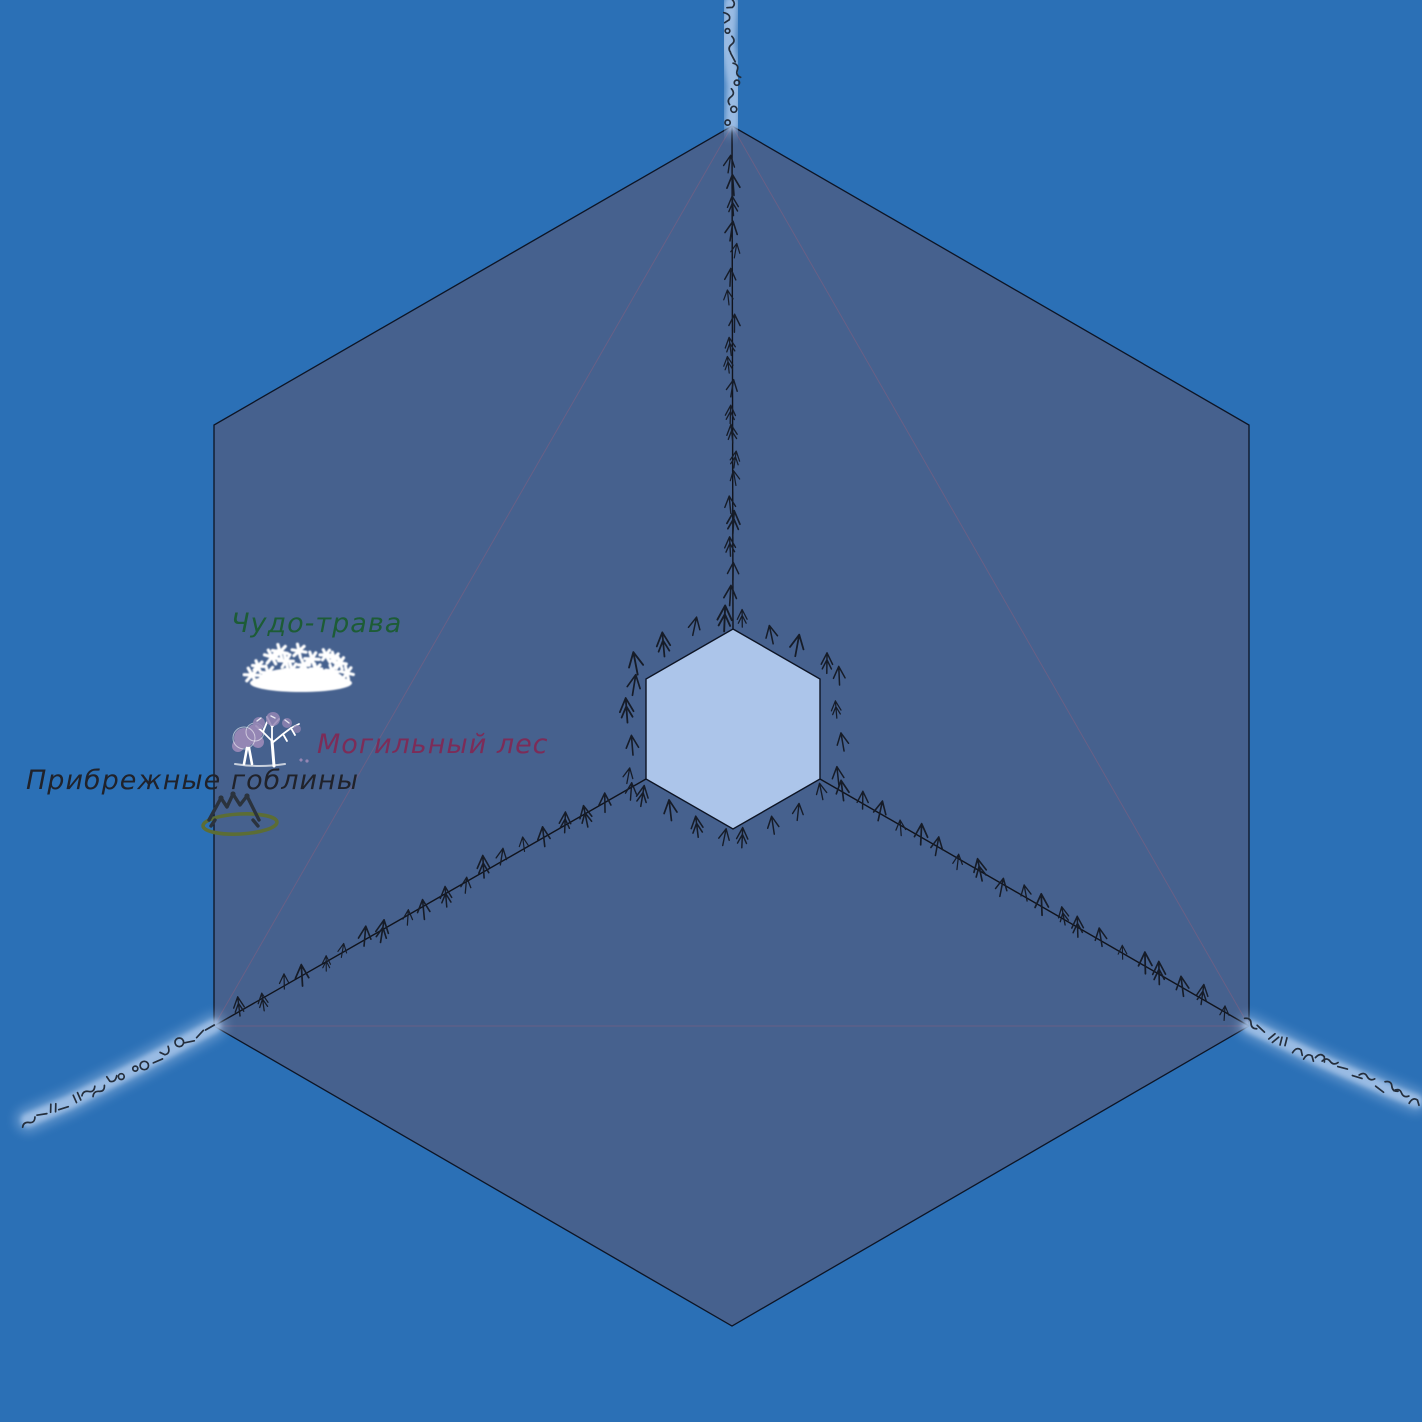  What do you see at coordinates (433, 744) in the screenshot?
I see `territory-label-mogilny-les: Могильный лес` at bounding box center [433, 744].